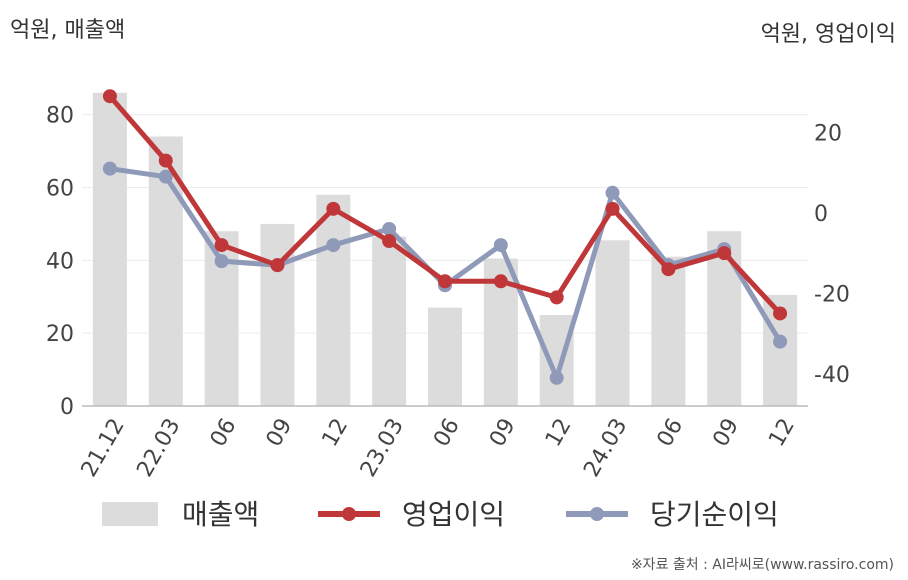 Image resolution: width=908 pixels, height=580 pixels. What do you see at coordinates (130, 514) in the screenshot?
I see `legend-swatch-revenue` at bounding box center [130, 514].